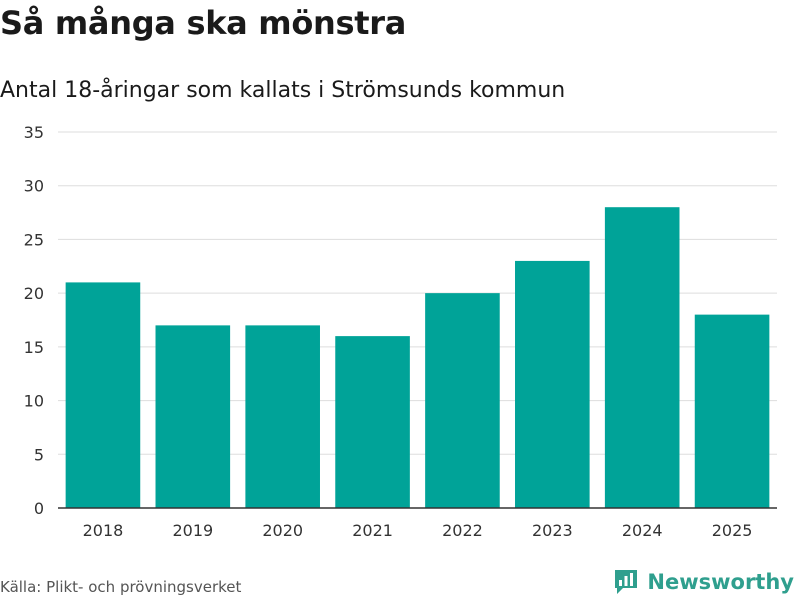 The image size is (800, 600). What do you see at coordinates (372, 530) in the screenshot?
I see `x-tick-label: 2021` at bounding box center [372, 530].